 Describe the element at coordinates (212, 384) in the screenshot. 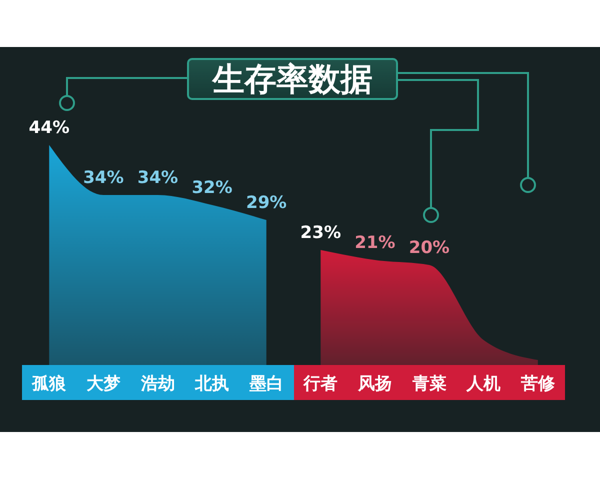

I see `x-tick-label: 北执` at that location.